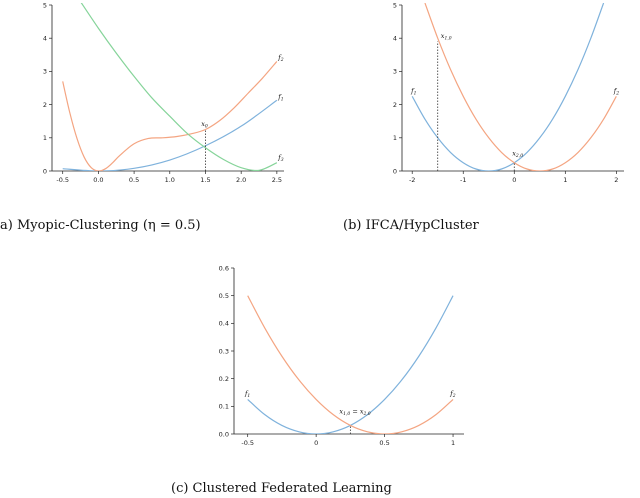  I want to click on y-tick-label: 0.2, so click(224, 379).